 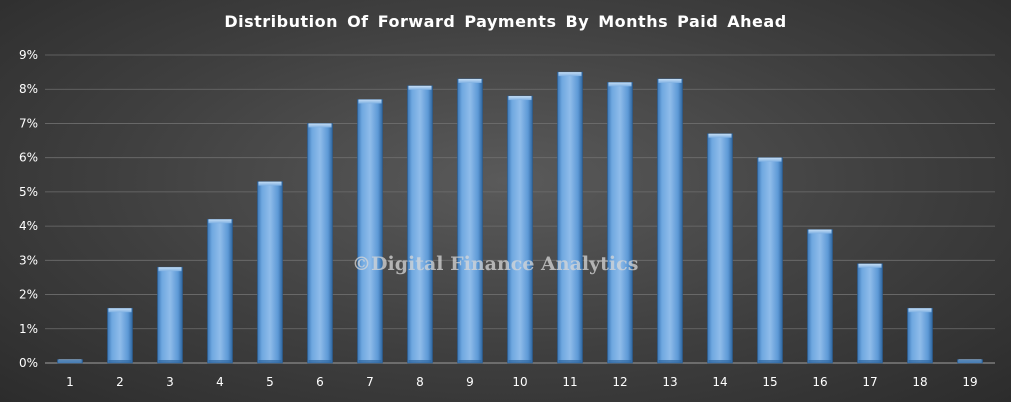 I want to click on x-tick-label: 16, so click(x=819, y=382).